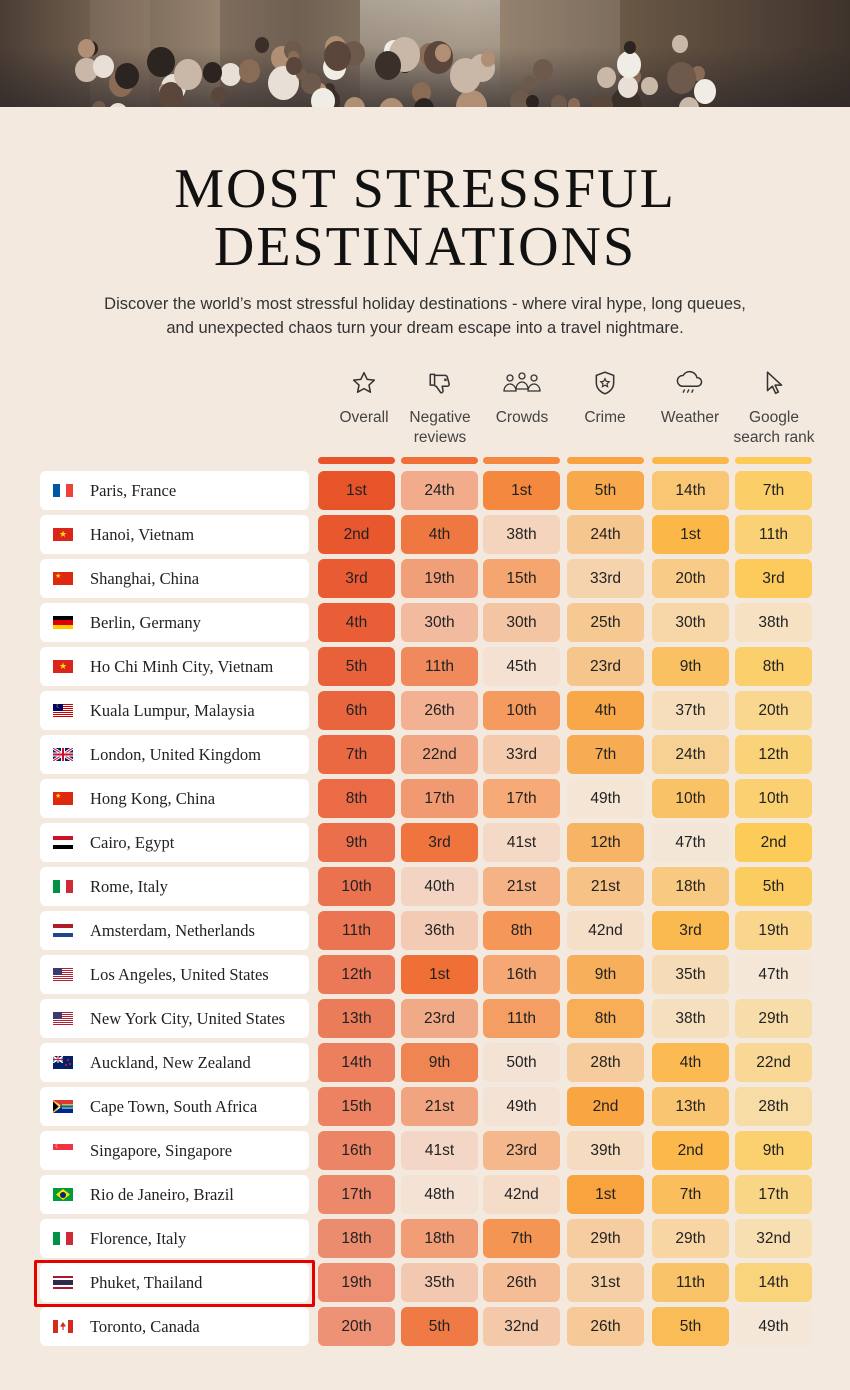 This screenshot has width=850, height=1390. What do you see at coordinates (63, 974) in the screenshot?
I see `flag-icon-us` at bounding box center [63, 974].